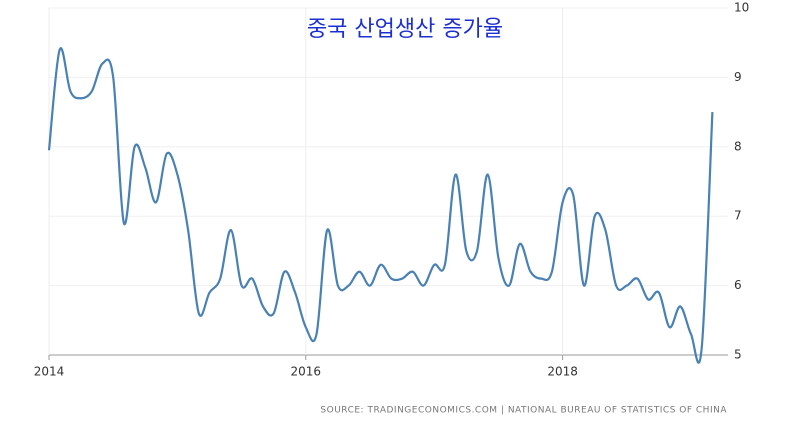  What do you see at coordinates (306, 372) in the screenshot?
I see `x-tick-label: 2016` at bounding box center [306, 372].